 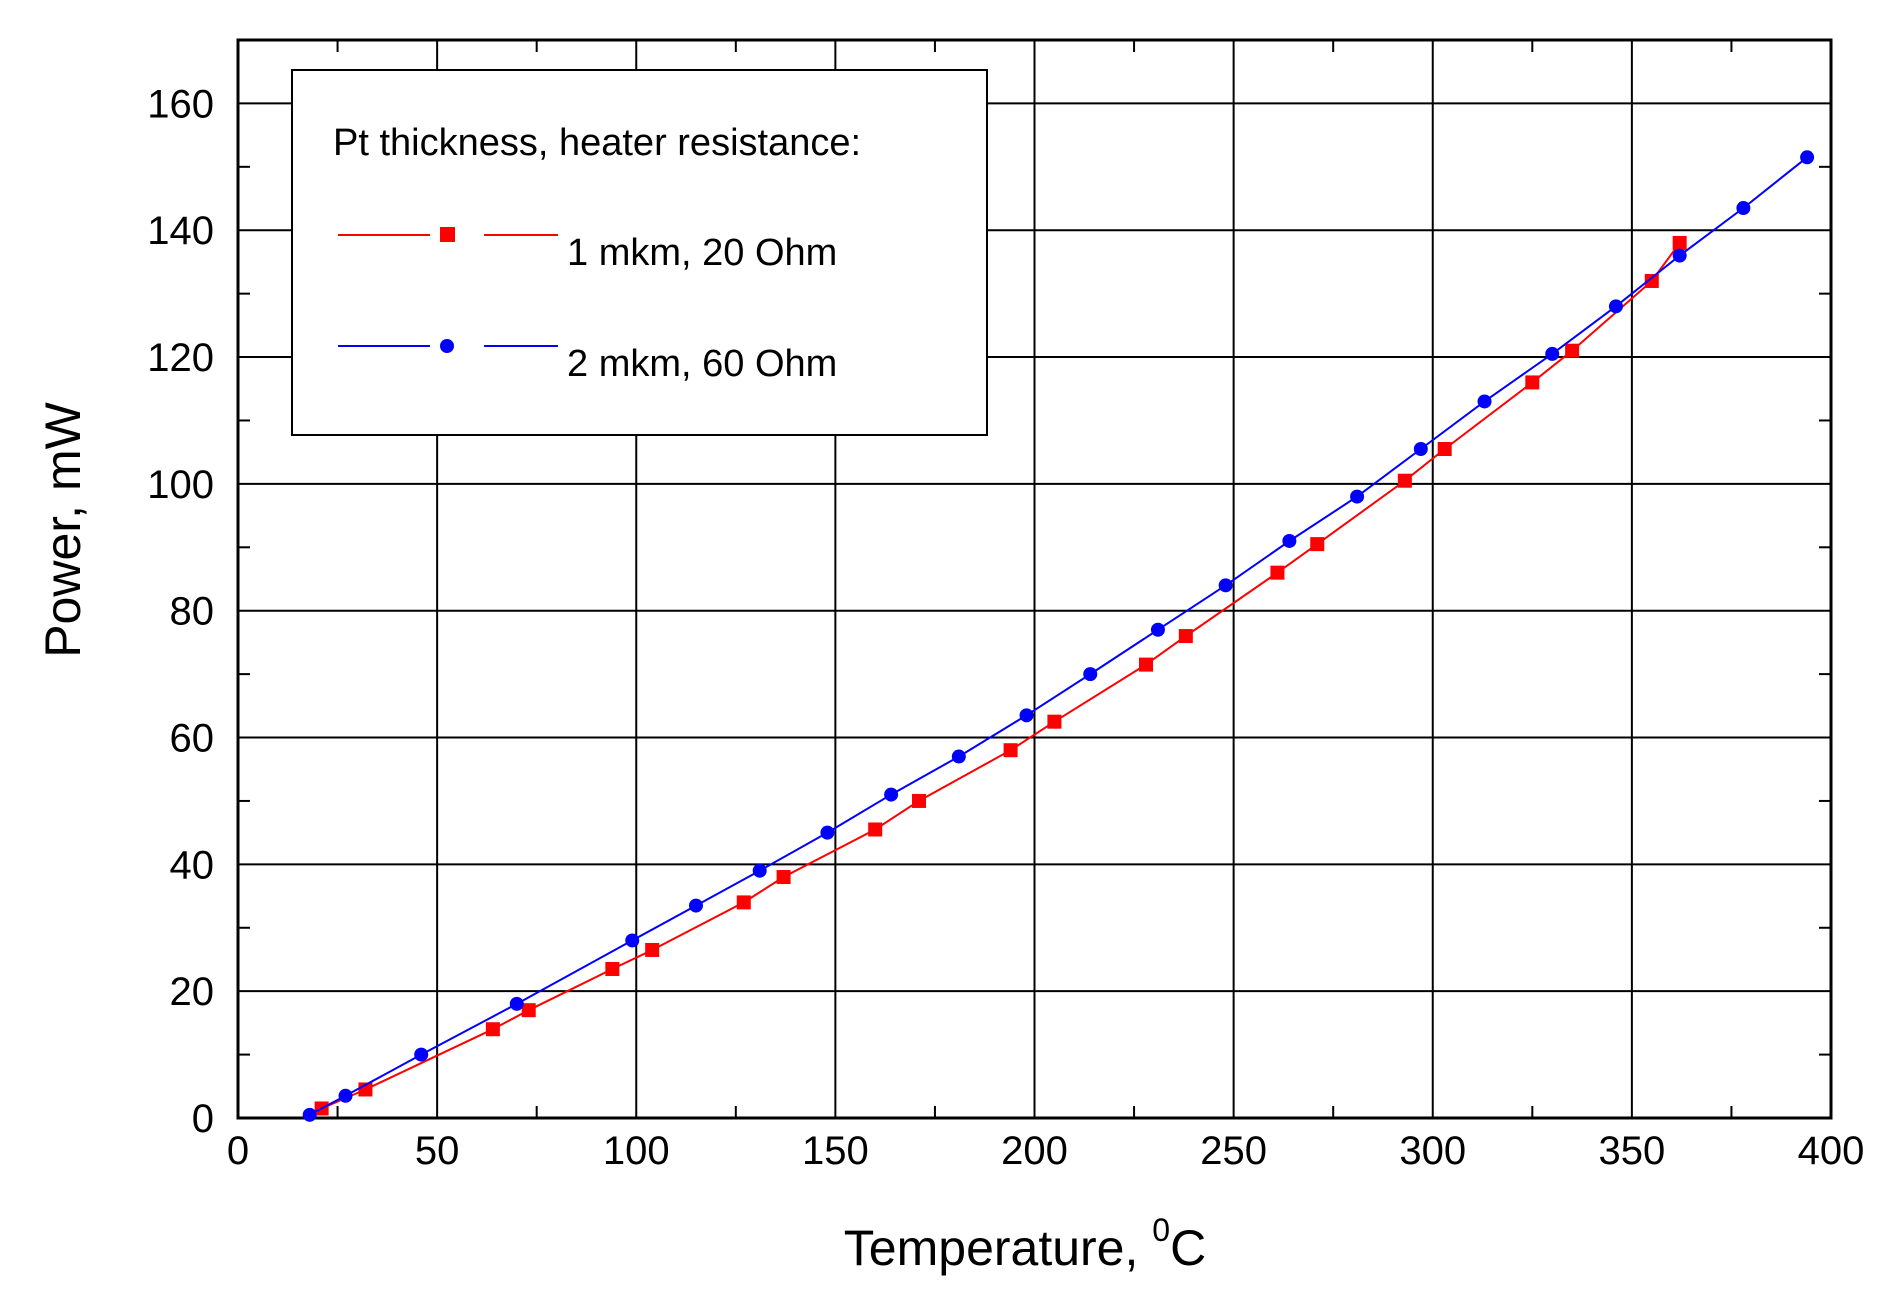 I want to click on x-tick-label: 350, so click(x=1632, y=1151).